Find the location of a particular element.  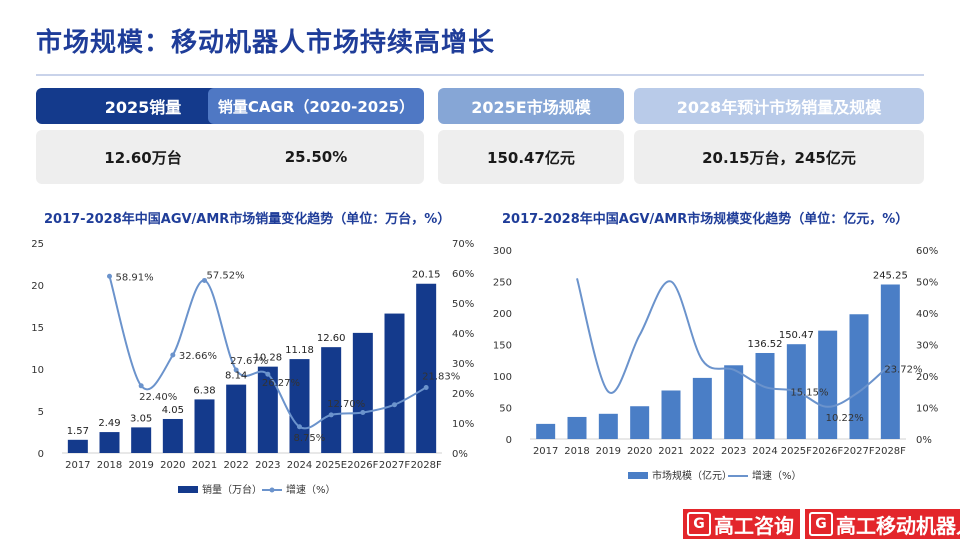

bar-value-label: 8.14 is located at coordinates (236, 376).